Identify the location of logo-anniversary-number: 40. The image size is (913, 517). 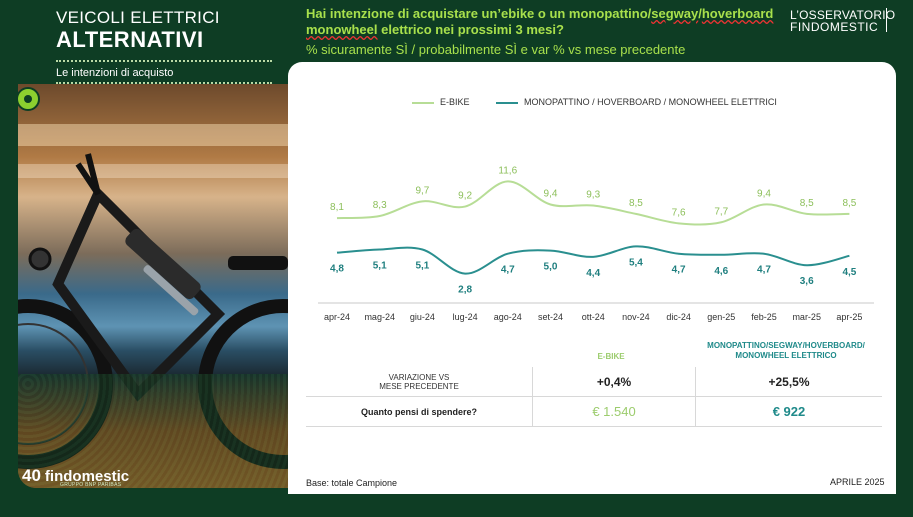
(31, 475).